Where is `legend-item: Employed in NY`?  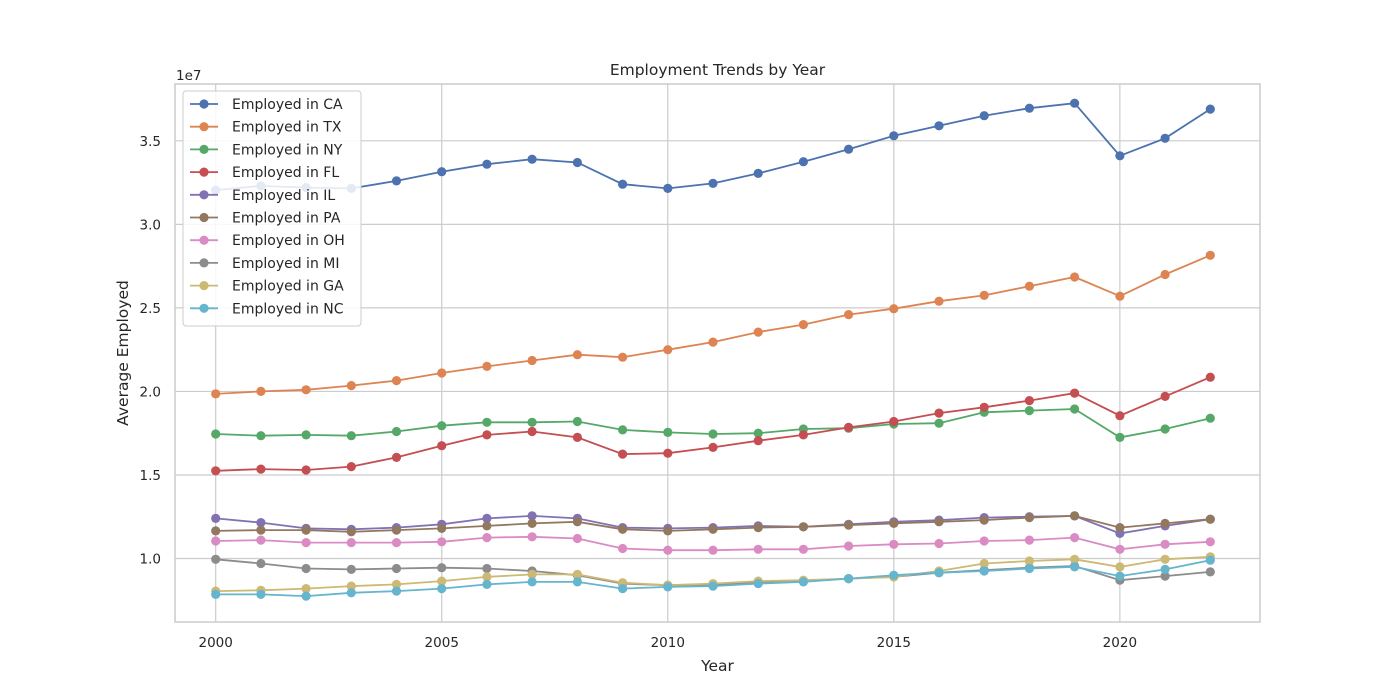
legend-item: Employed in NY is located at coordinates (266, 150).